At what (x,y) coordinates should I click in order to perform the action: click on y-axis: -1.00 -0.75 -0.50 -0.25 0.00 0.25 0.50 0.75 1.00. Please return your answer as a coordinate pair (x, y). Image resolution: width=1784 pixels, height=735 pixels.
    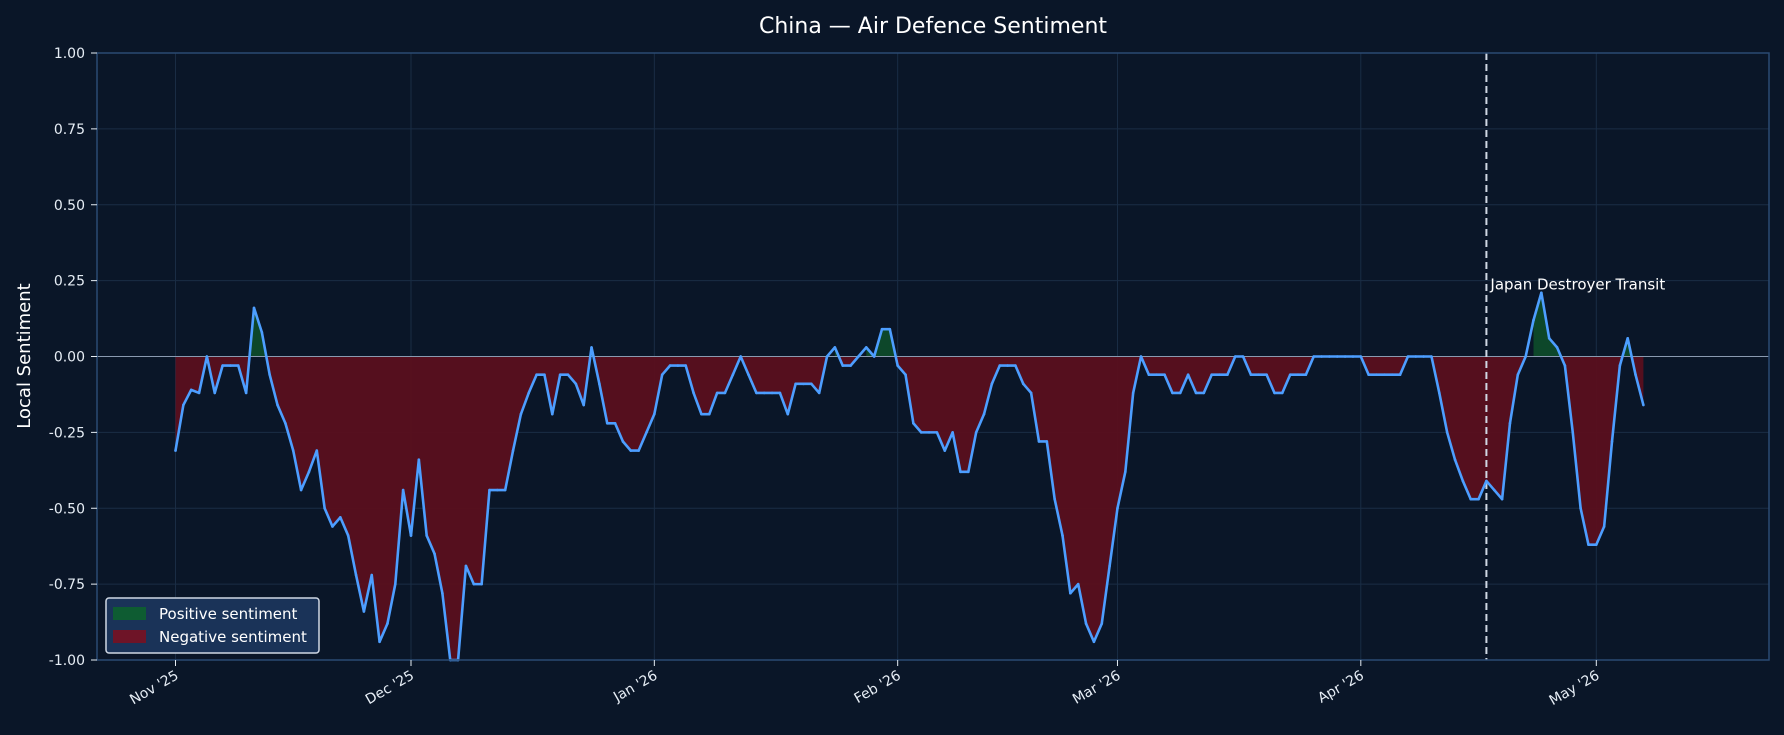
    Looking at the image, I should click on (73, 357).